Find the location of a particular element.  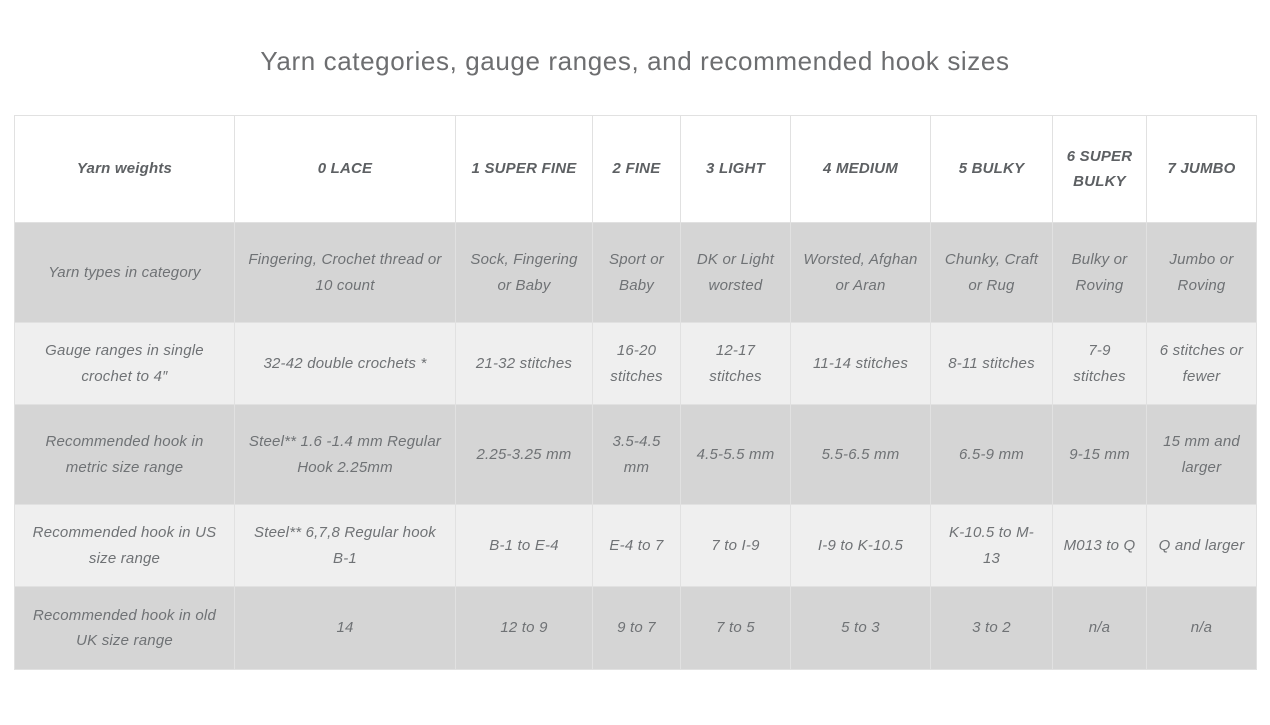

table-cell: 6 stitches or fewer is located at coordinates (1201, 363).